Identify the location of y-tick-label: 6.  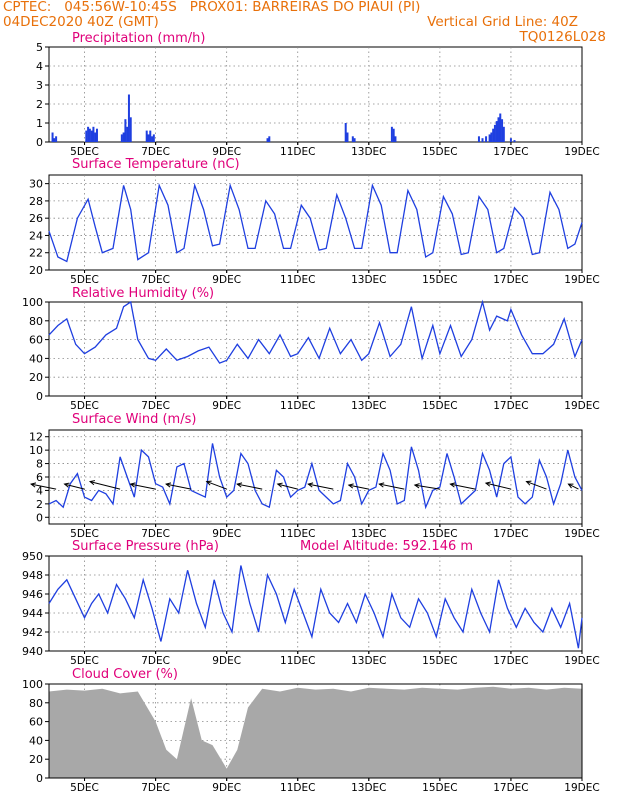
(39, 477).